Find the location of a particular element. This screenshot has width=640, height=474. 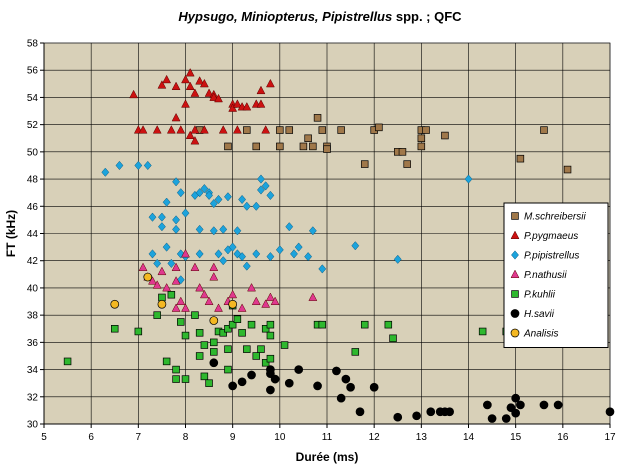

y-tick-label: 30 is located at coordinates (33, 425).